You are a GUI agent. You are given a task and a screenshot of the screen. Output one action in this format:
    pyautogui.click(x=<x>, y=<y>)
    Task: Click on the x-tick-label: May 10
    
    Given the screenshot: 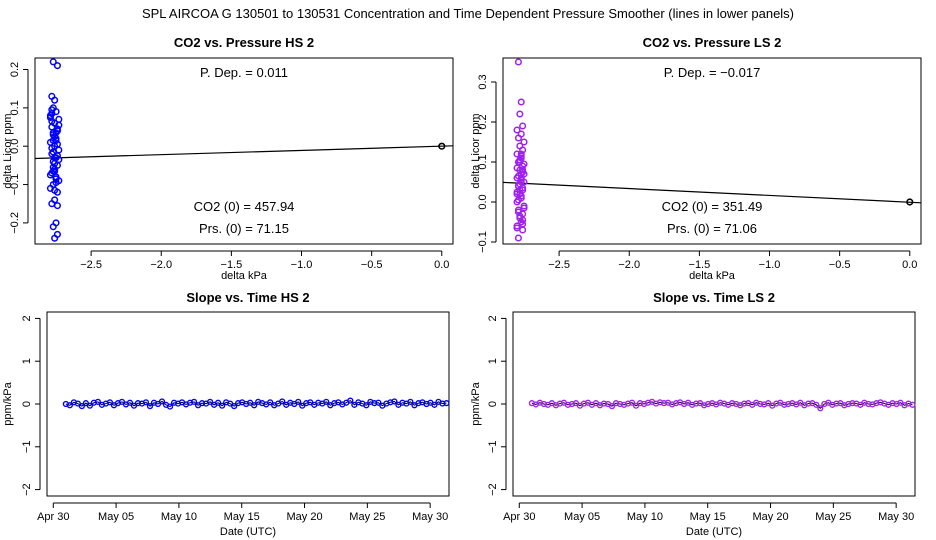 What is the action you would take?
    pyautogui.click(x=179, y=517)
    